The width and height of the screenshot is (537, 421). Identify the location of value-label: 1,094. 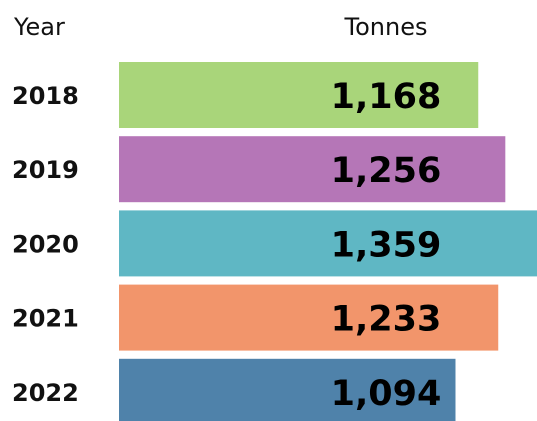
(386, 394).